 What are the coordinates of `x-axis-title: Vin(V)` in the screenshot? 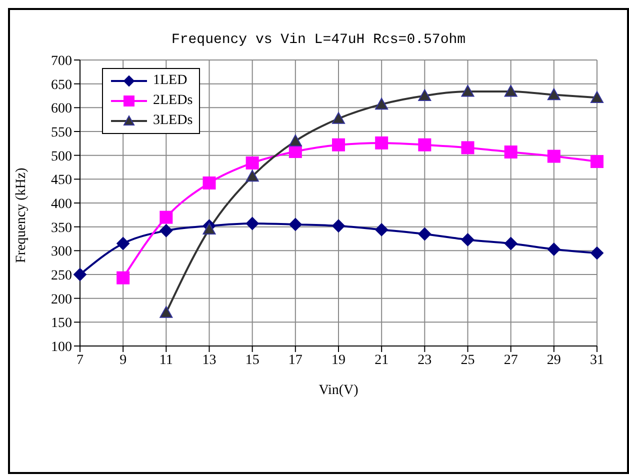 It's located at (338, 390).